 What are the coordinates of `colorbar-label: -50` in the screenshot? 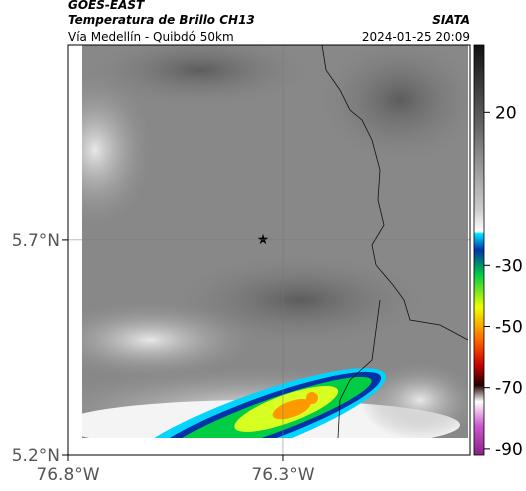 It's located at (509, 327).